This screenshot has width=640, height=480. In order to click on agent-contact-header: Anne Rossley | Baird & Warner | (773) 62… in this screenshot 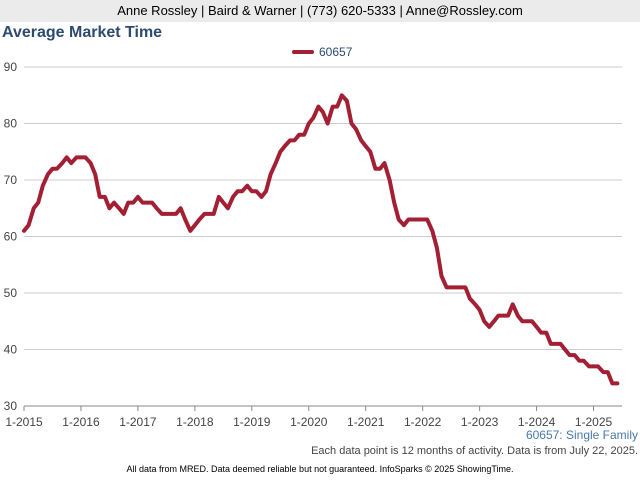, I will do `click(320, 11)`.